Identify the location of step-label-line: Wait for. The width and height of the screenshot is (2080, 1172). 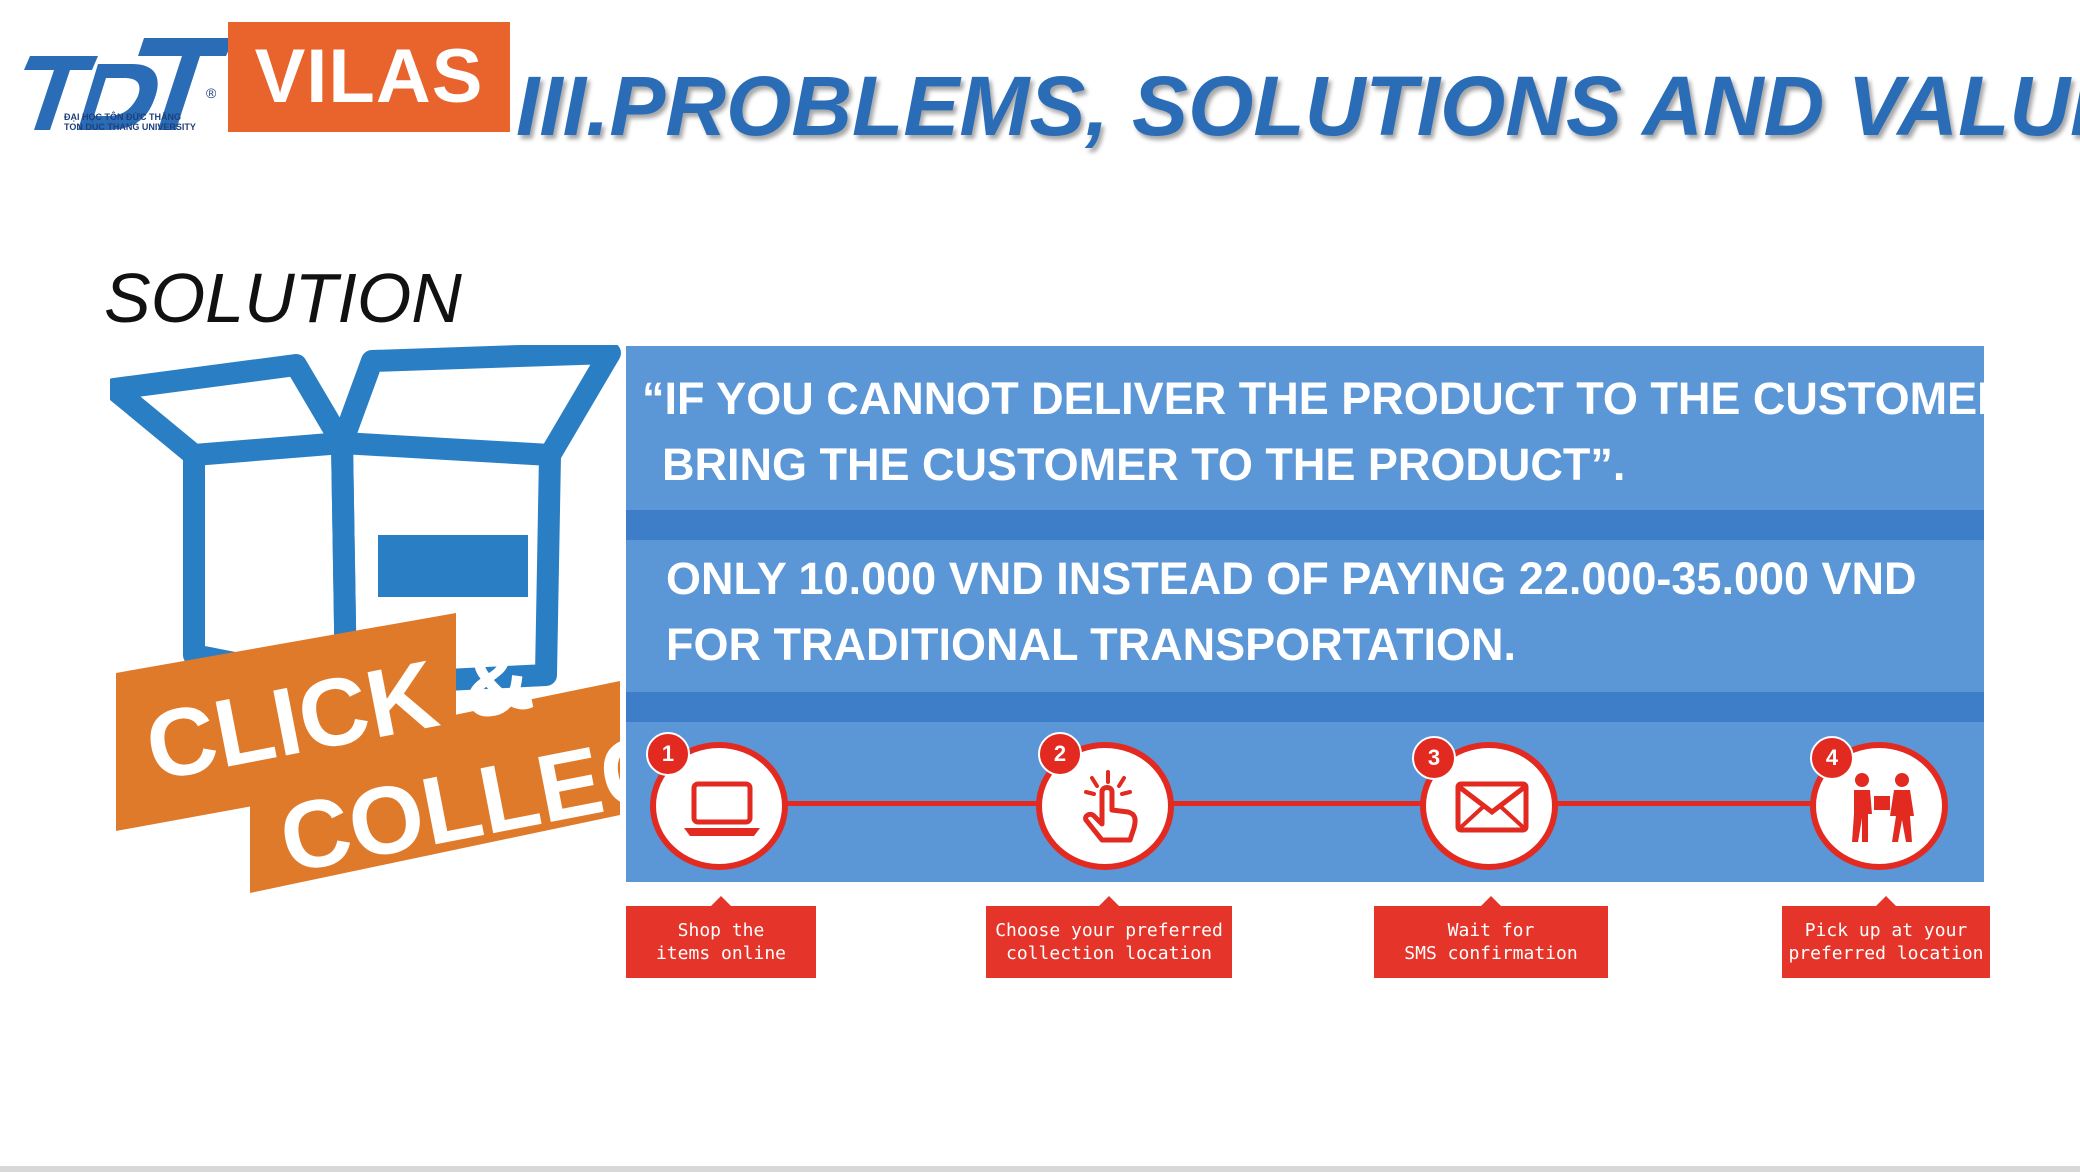
(1491, 930).